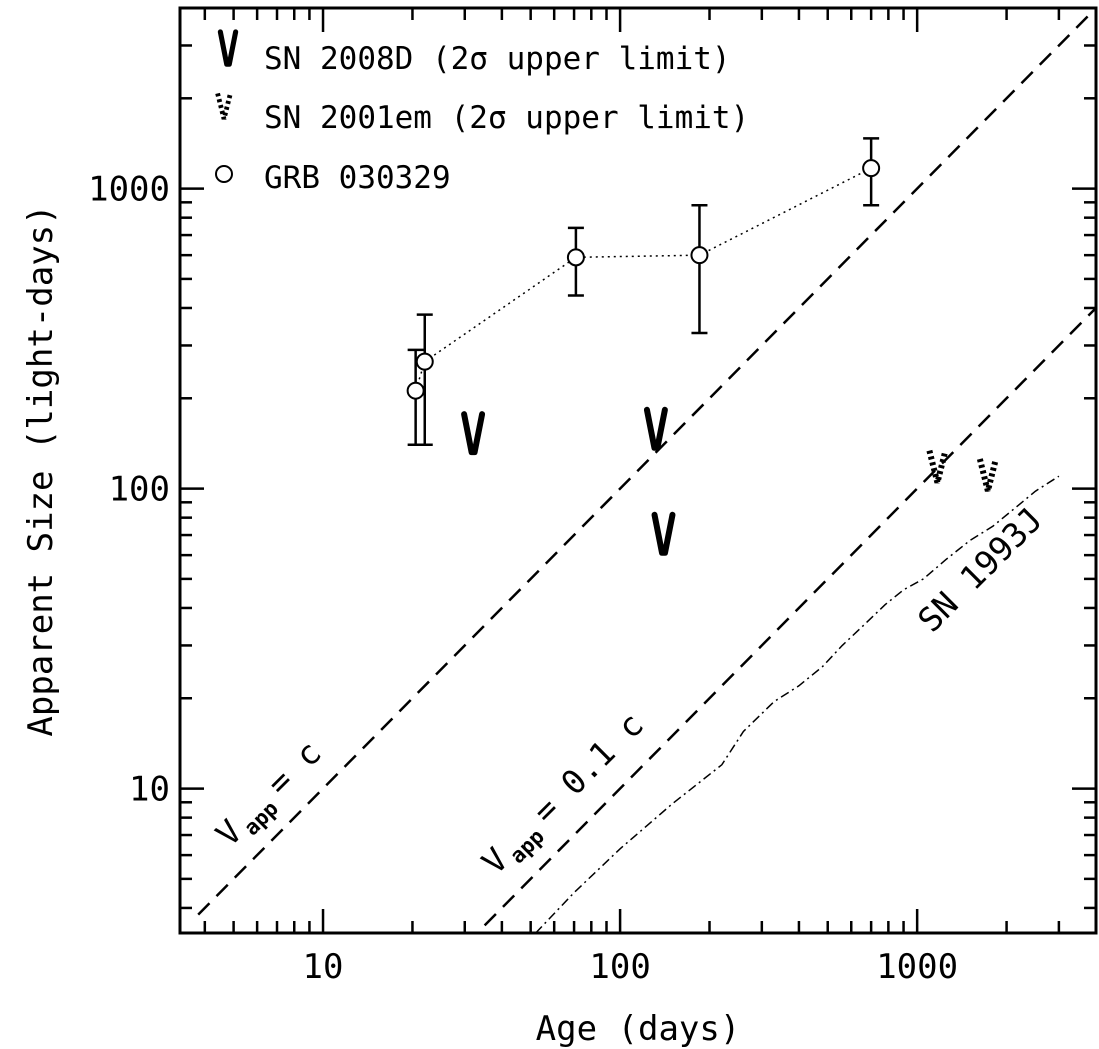  What do you see at coordinates (638, 1029) in the screenshot?
I see `x-axis-label: Age (days)` at bounding box center [638, 1029].